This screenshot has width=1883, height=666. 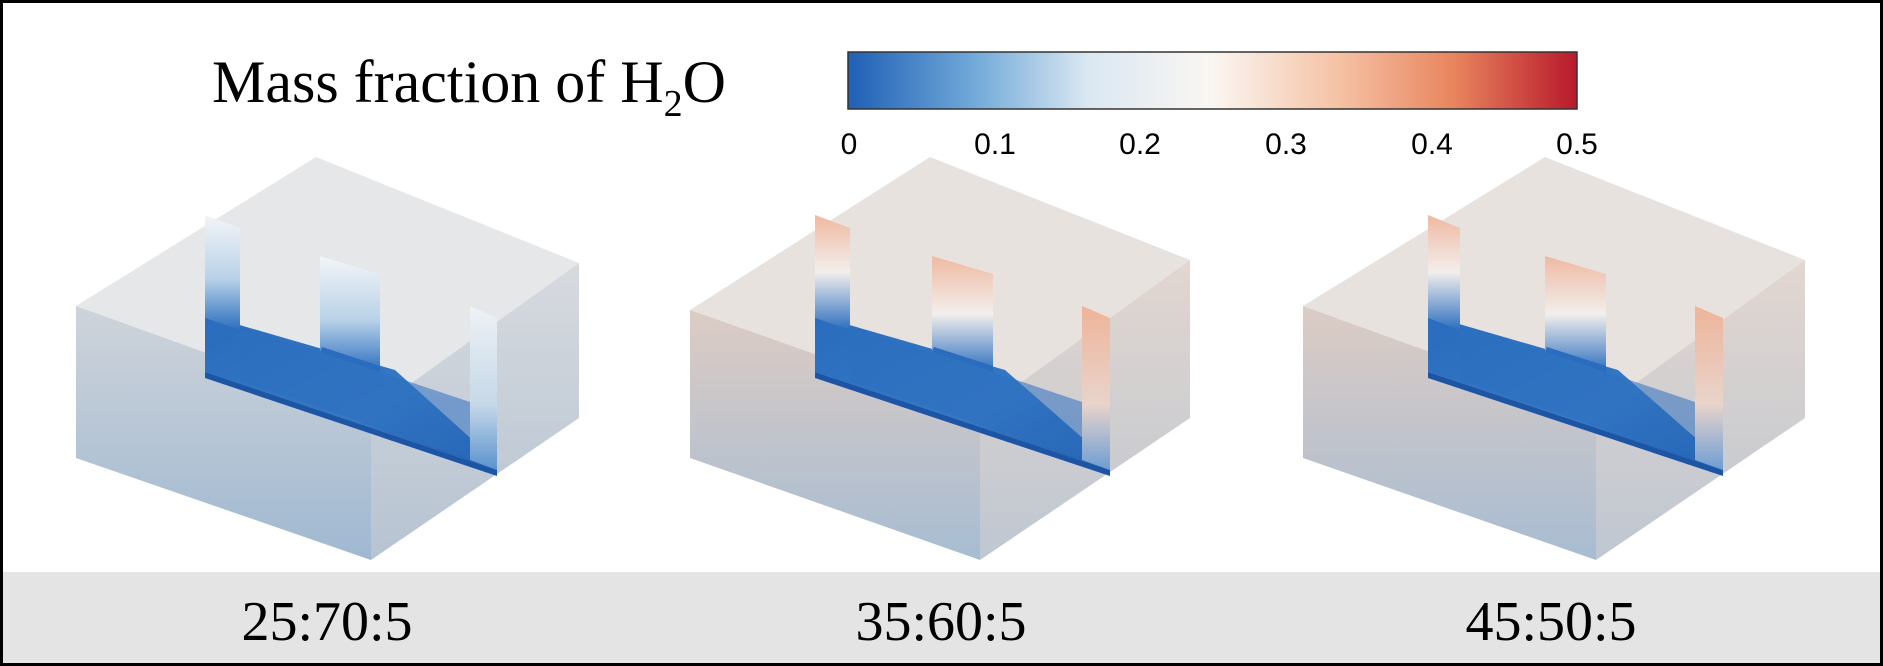 I want to click on colorbar, so click(x=1212, y=80).